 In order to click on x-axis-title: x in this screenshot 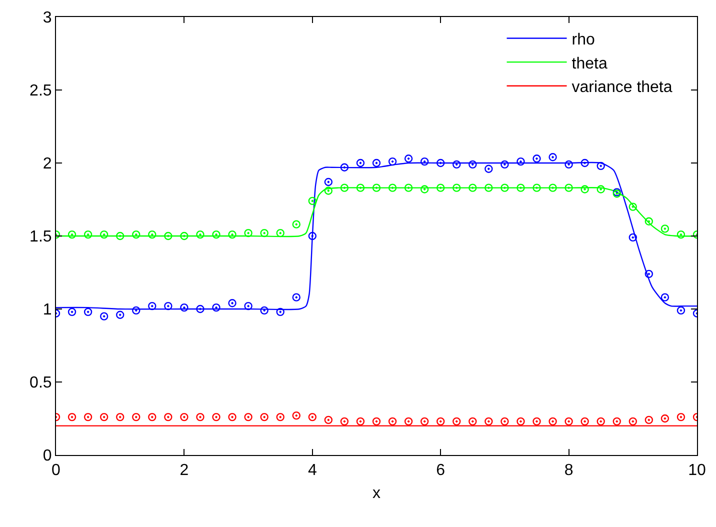, I will do `click(376, 493)`.